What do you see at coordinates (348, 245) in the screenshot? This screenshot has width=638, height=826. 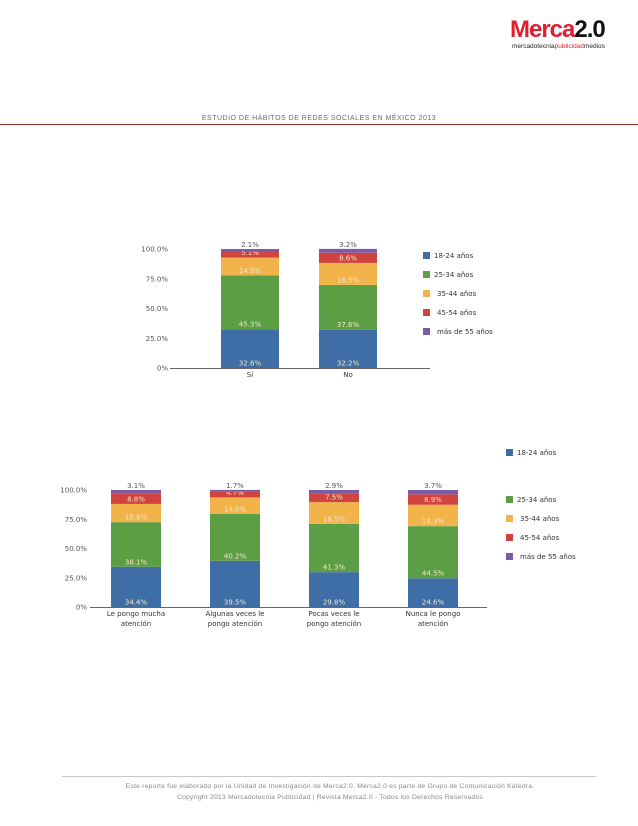 I see `chart1-data-label: 3.2%` at bounding box center [348, 245].